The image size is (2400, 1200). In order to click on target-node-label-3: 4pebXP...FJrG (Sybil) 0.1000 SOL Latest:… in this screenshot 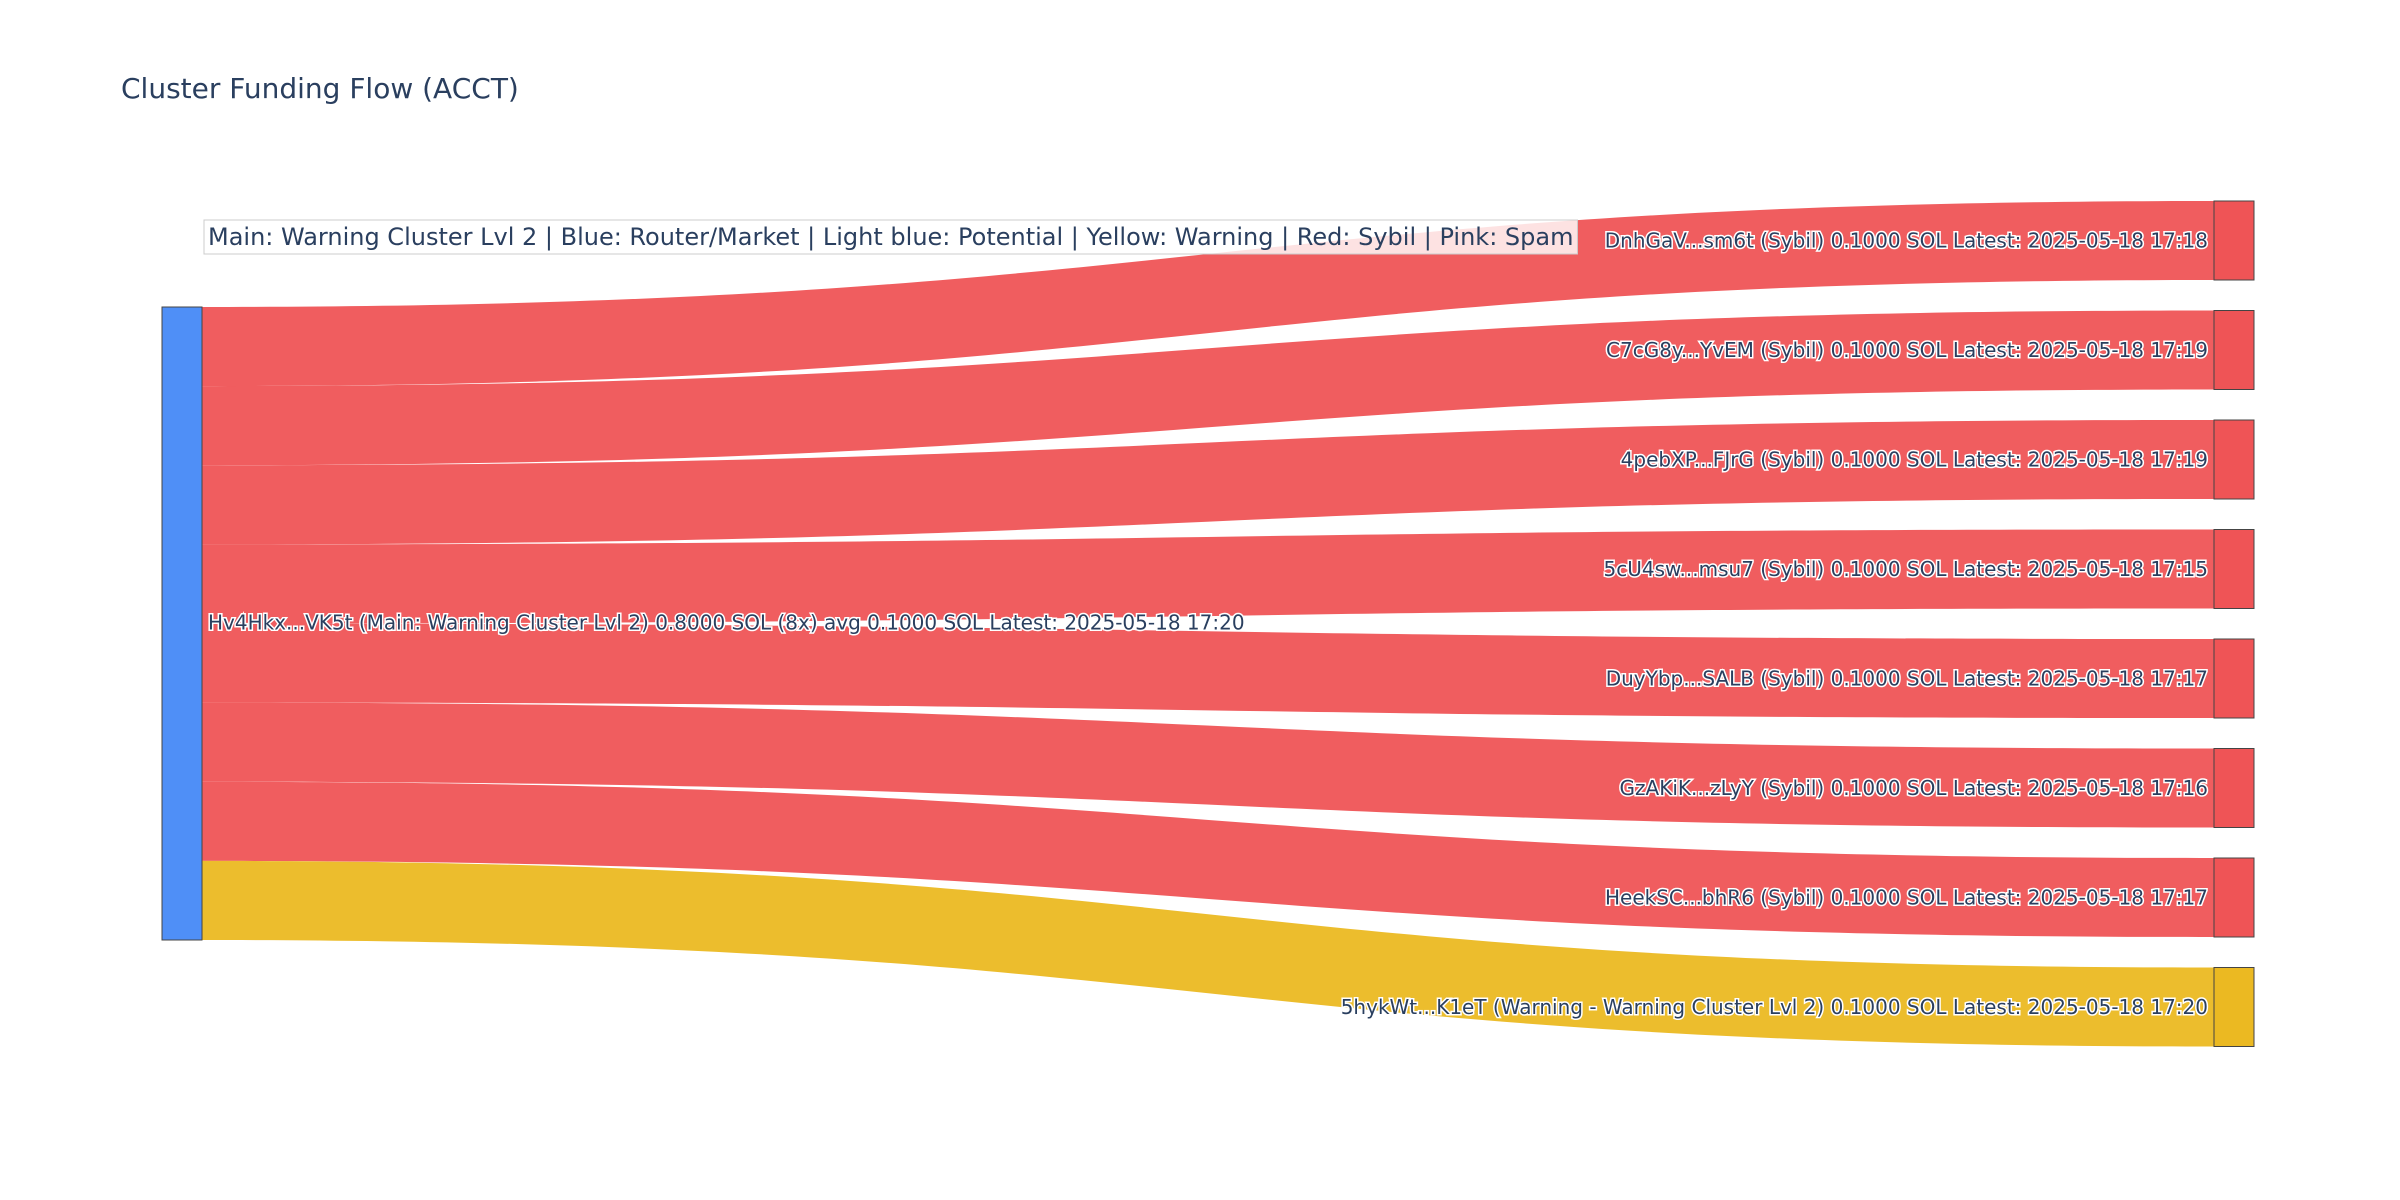, I will do `click(1914, 460)`.